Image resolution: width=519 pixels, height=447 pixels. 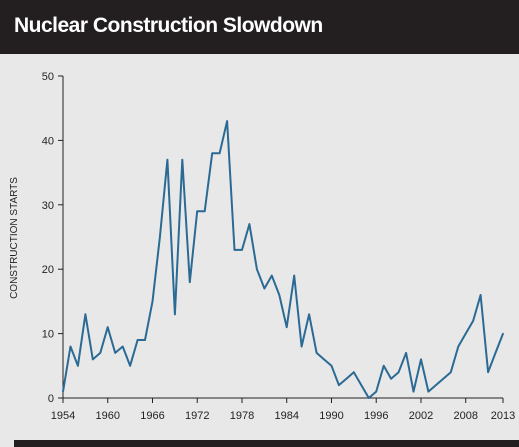 I want to click on y-axis-label: CONSTRUCTION STARTS, so click(x=14, y=238).